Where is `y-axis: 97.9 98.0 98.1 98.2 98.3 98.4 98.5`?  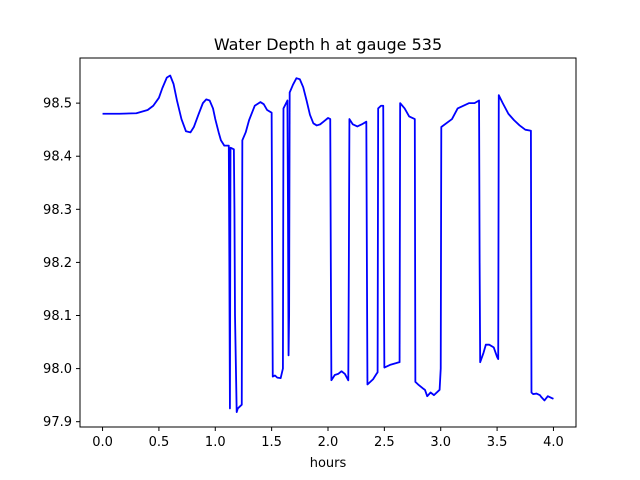
y-axis: 97.9 98.0 98.1 98.2 98.3 98.4 98.5 is located at coordinates (61, 263).